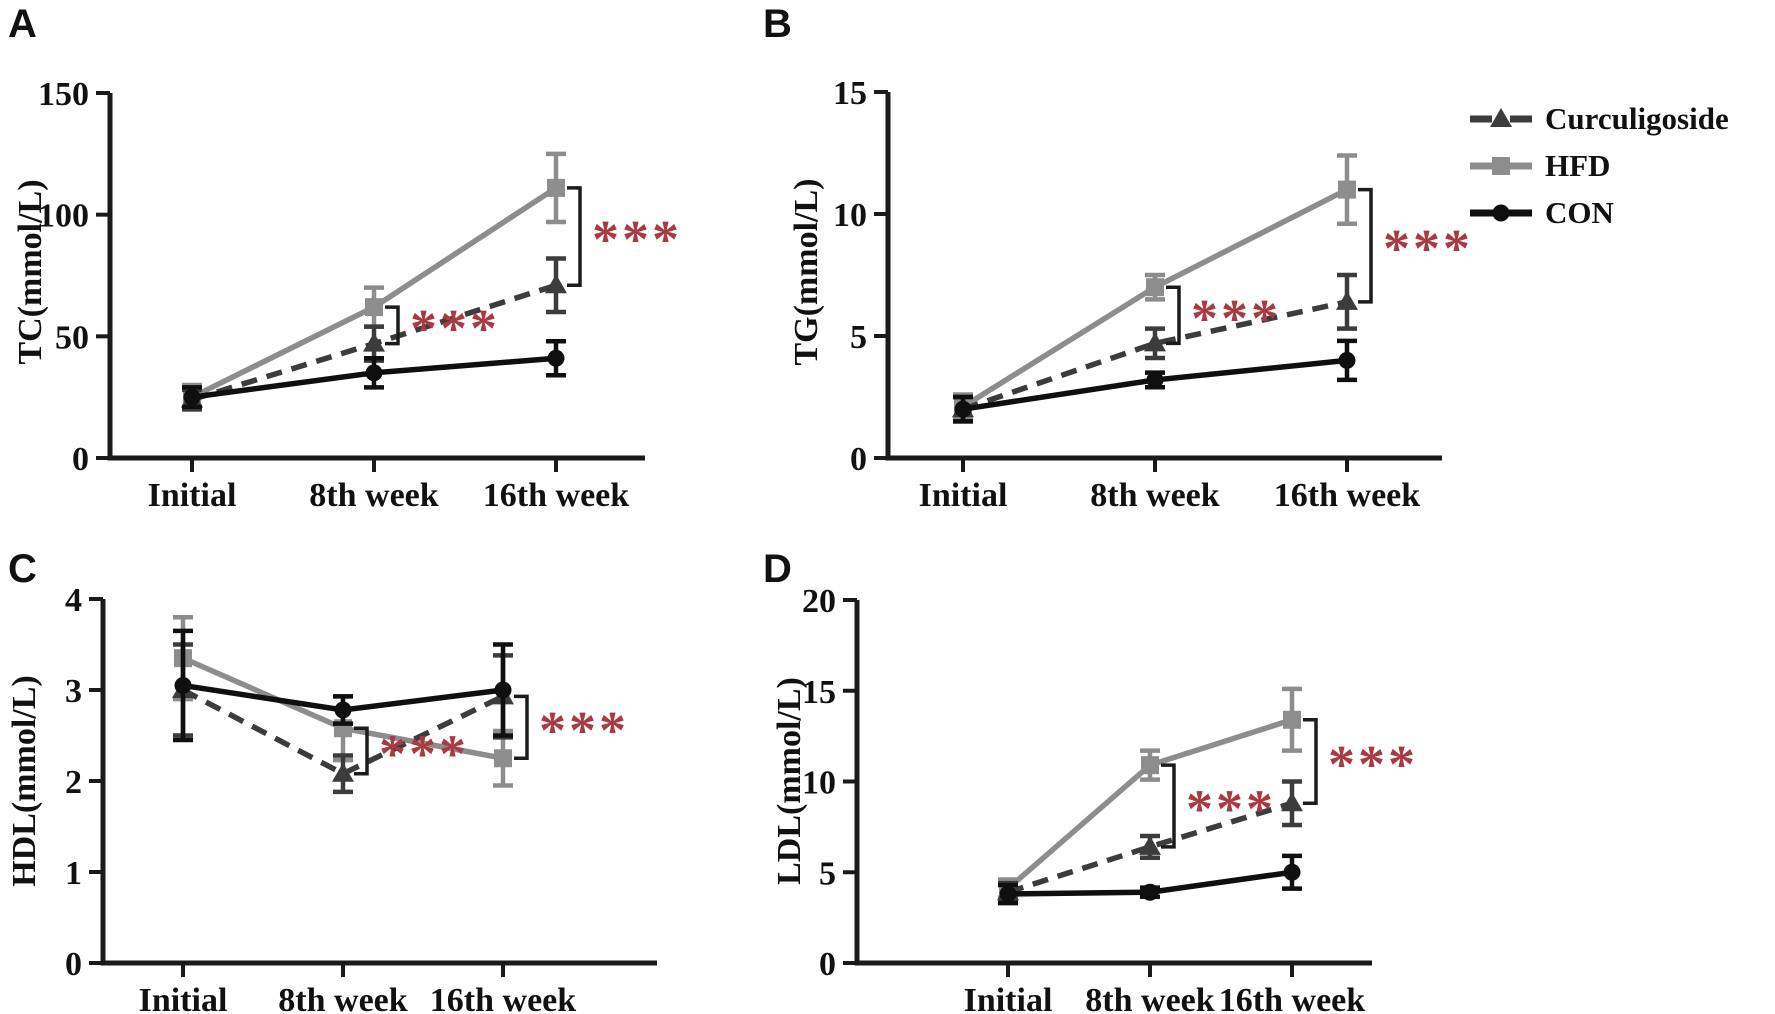 The image size is (1775, 1014). Describe the element at coordinates (1578, 165) in the screenshot. I see `legend-label: HFD` at that location.